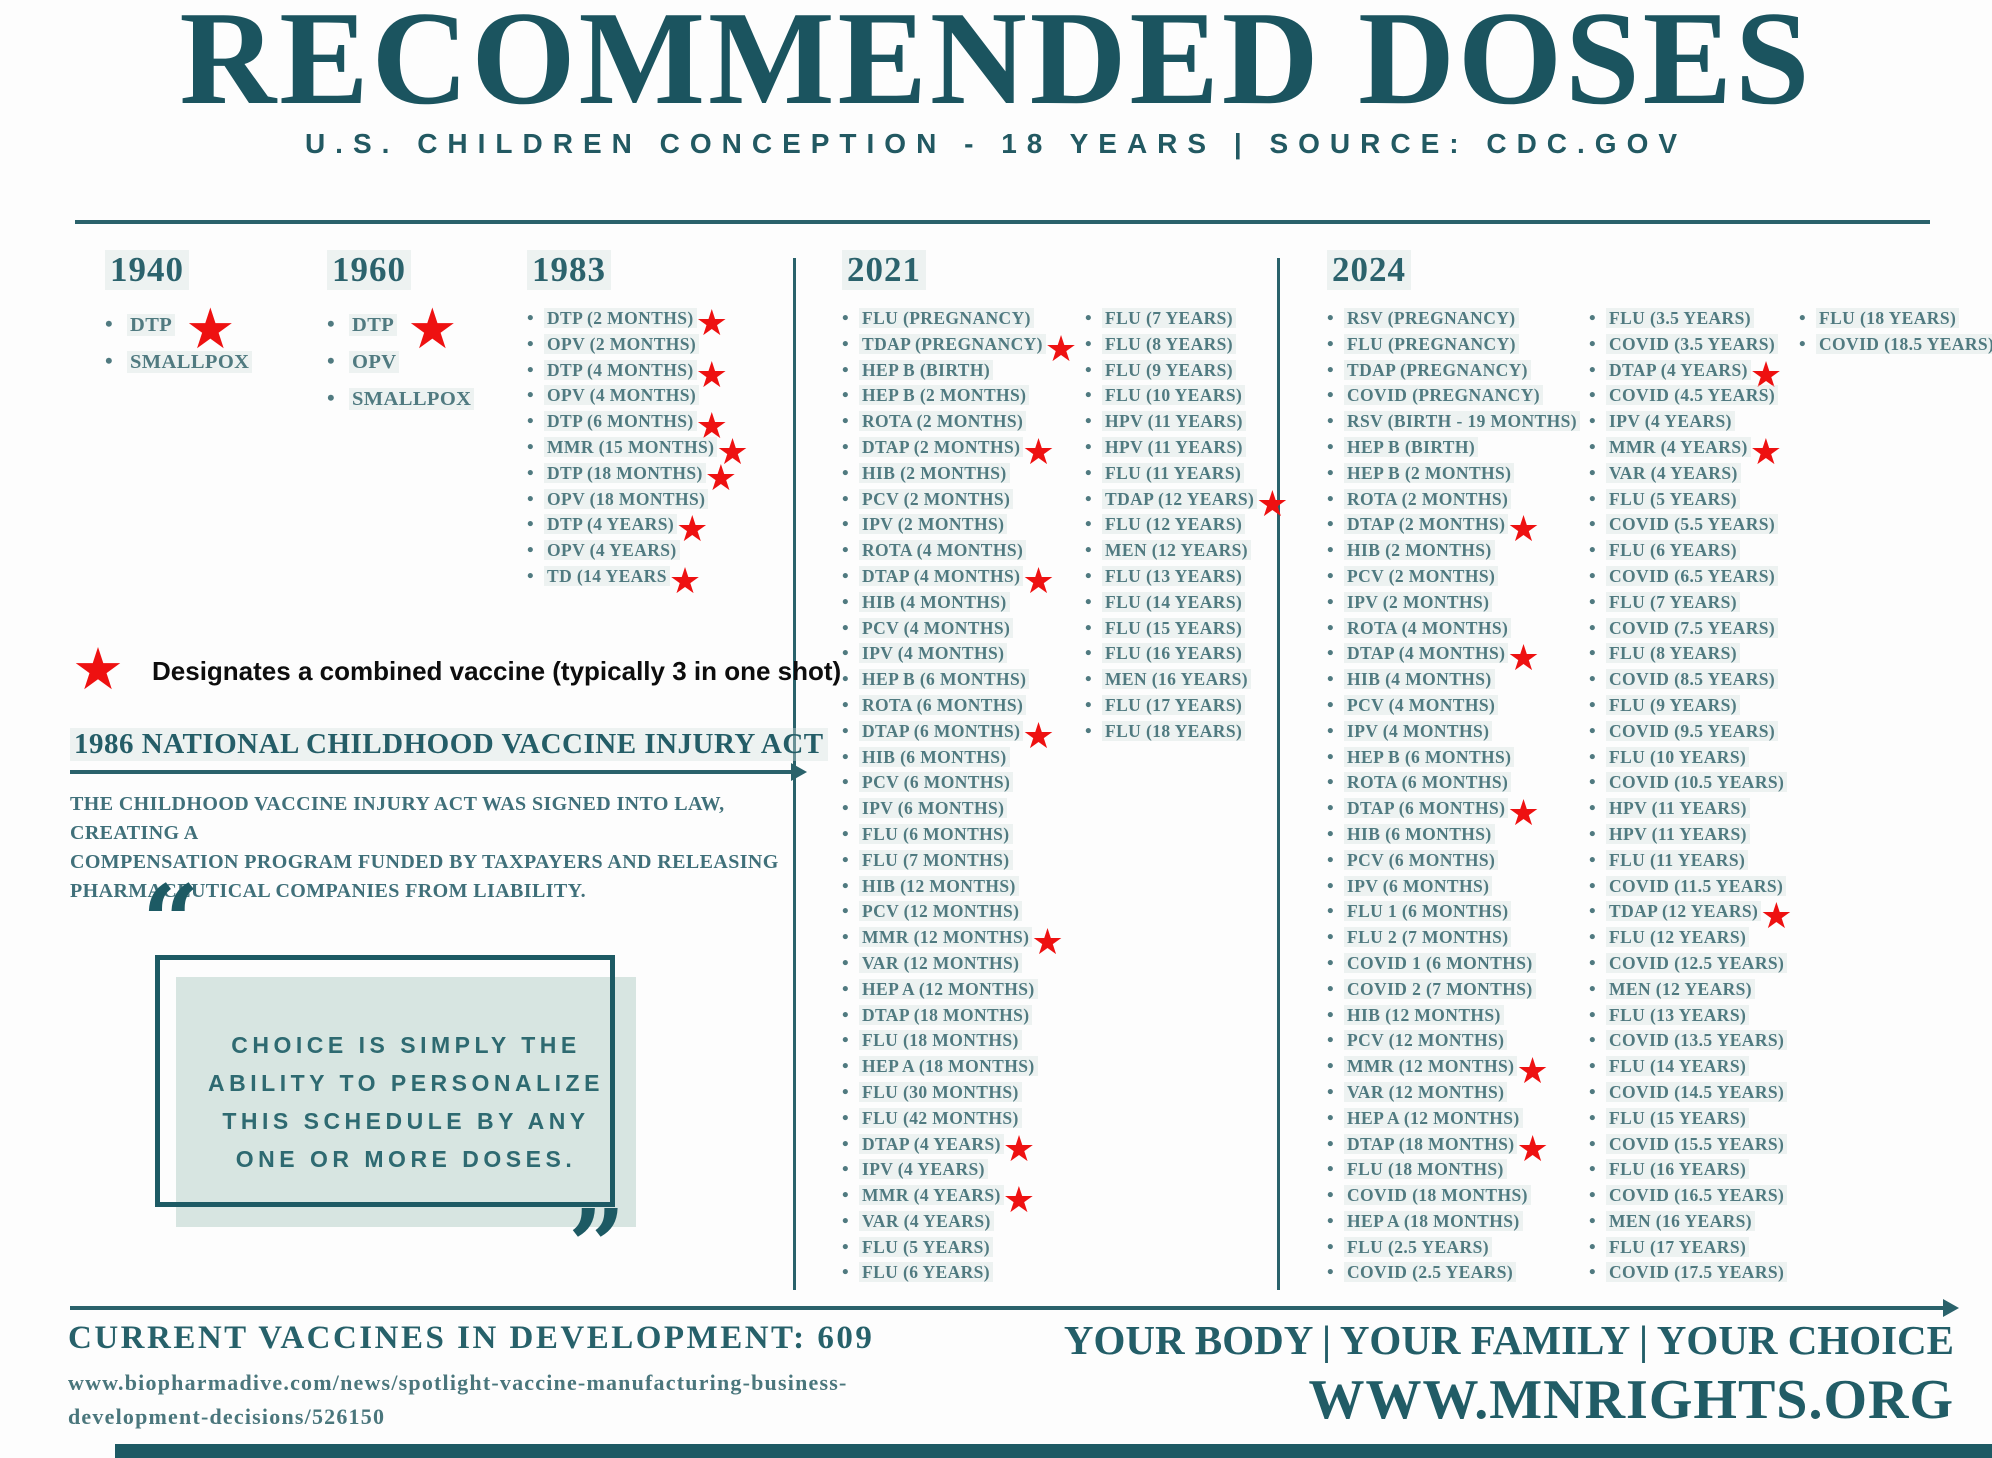 The height and width of the screenshot is (1458, 1992). Describe the element at coordinates (1673, 472) in the screenshot. I see `vaccine-label: VAR (4 YEARS)` at that location.